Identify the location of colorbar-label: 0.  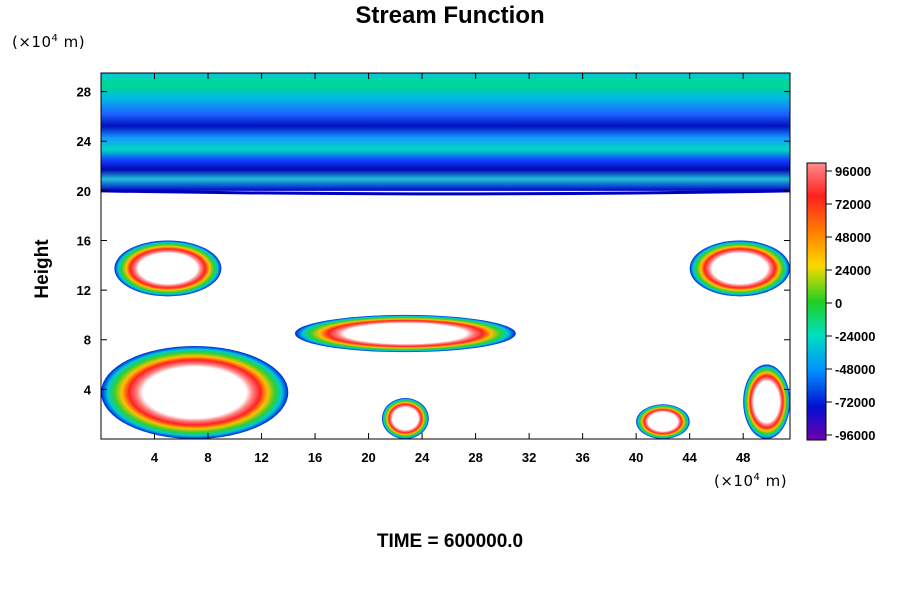
(838, 303).